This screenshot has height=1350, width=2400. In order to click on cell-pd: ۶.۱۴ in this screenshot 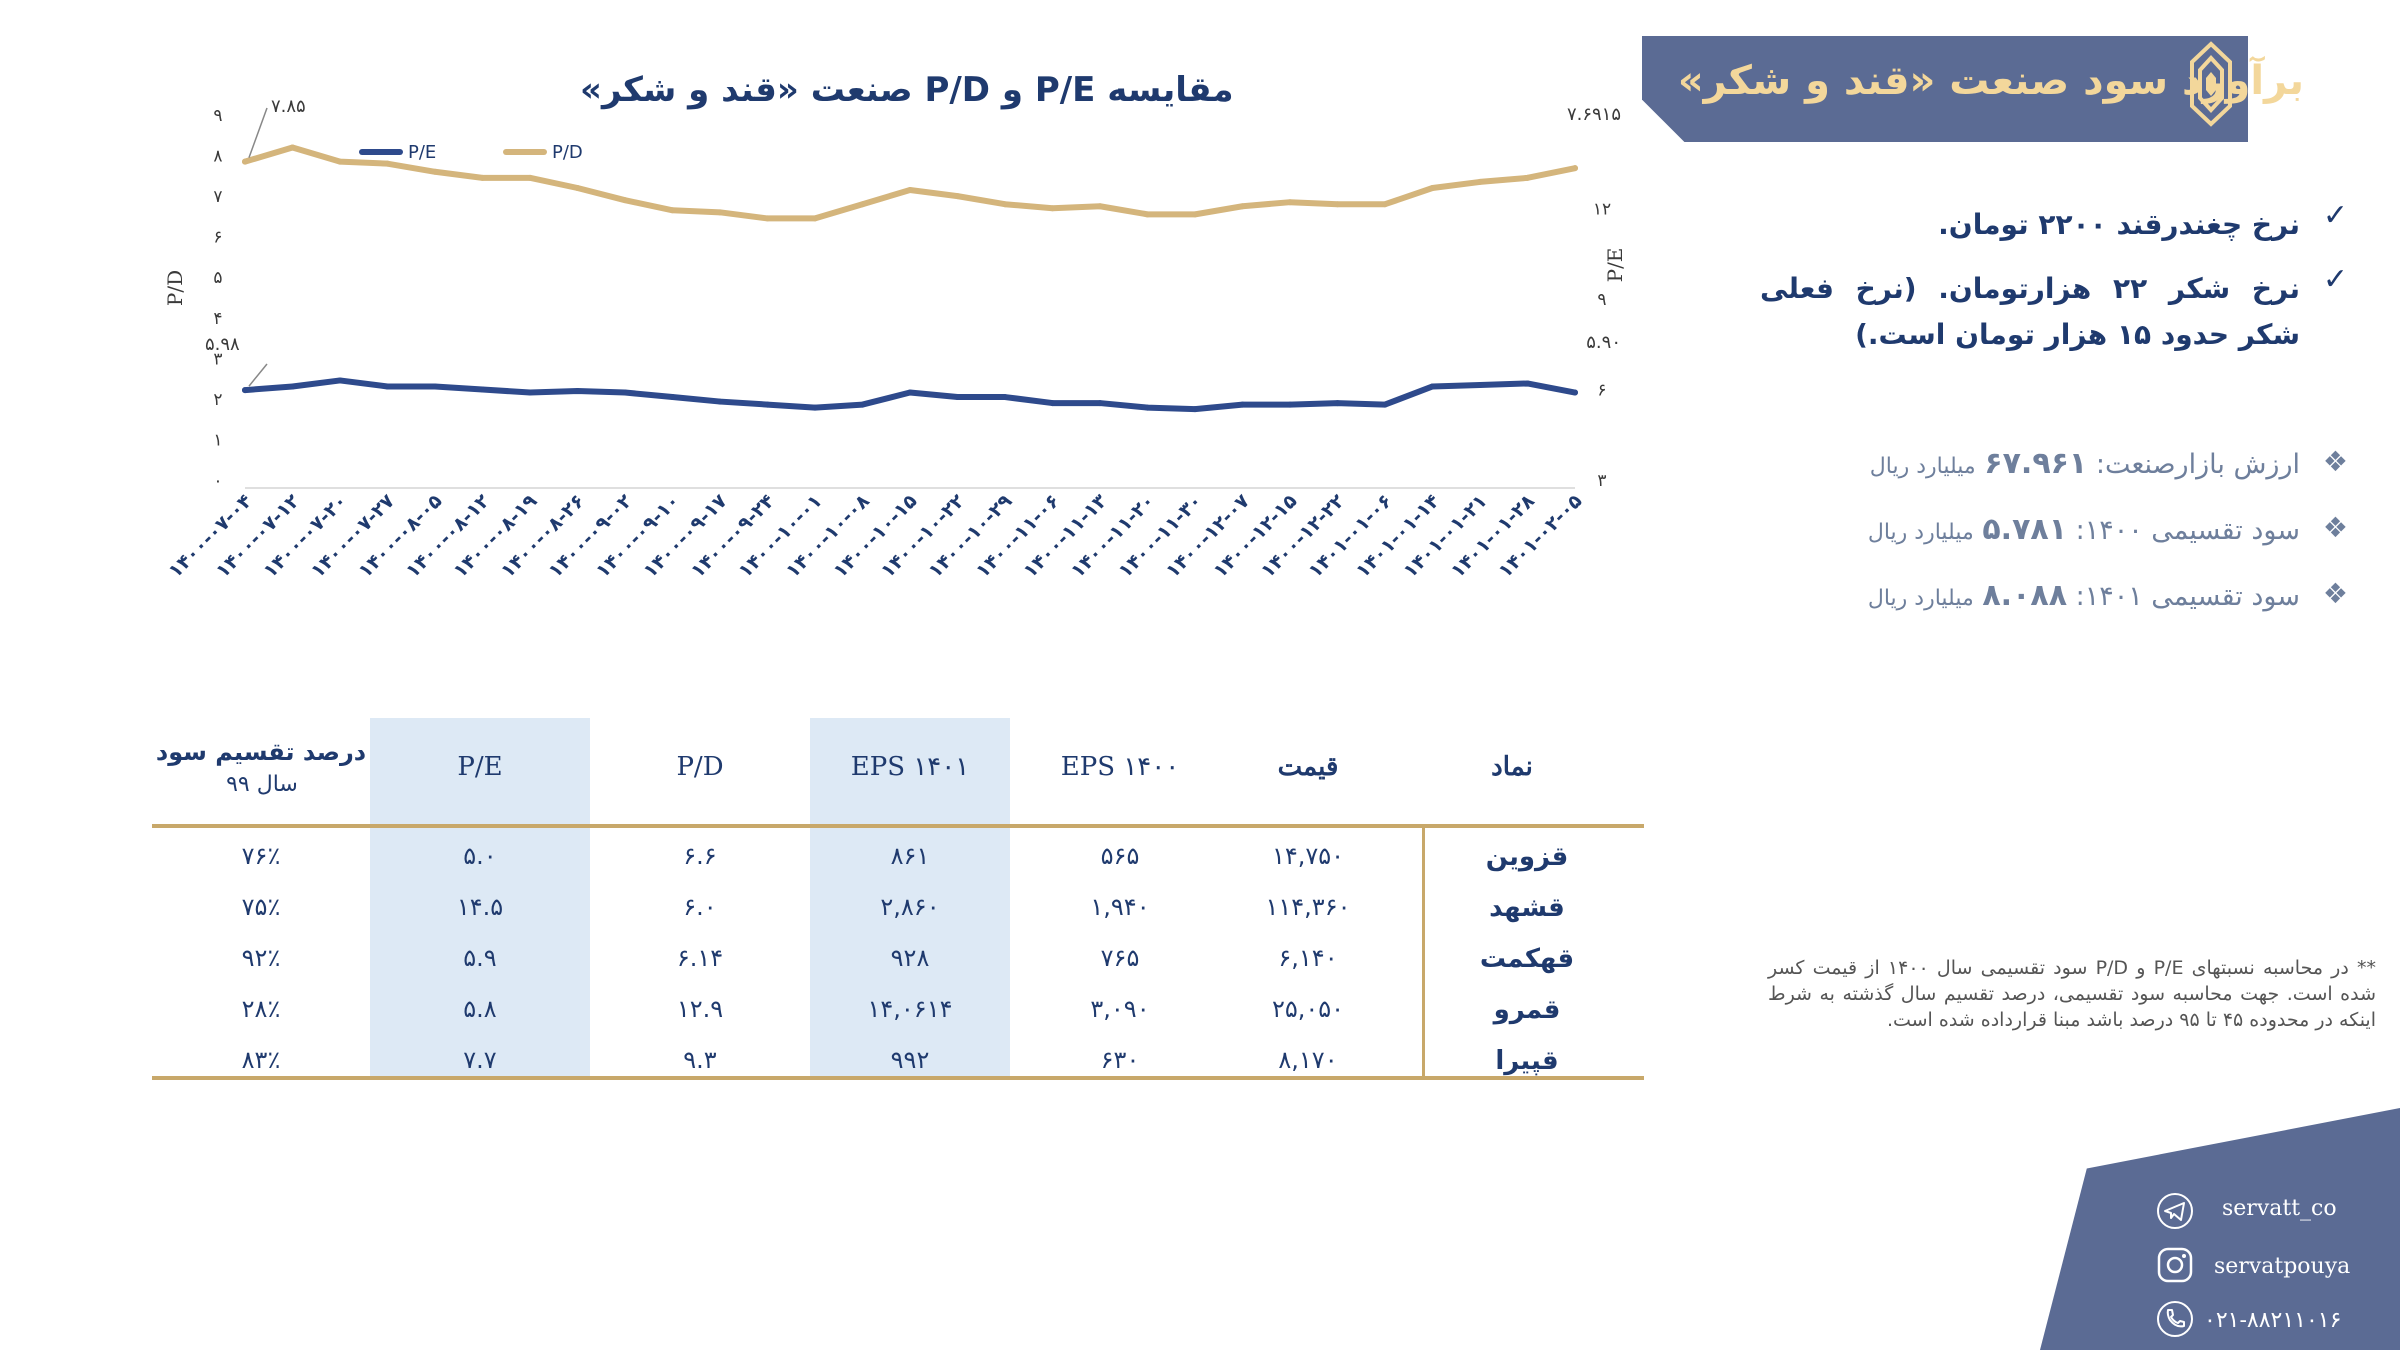, I will do `click(700, 958)`.